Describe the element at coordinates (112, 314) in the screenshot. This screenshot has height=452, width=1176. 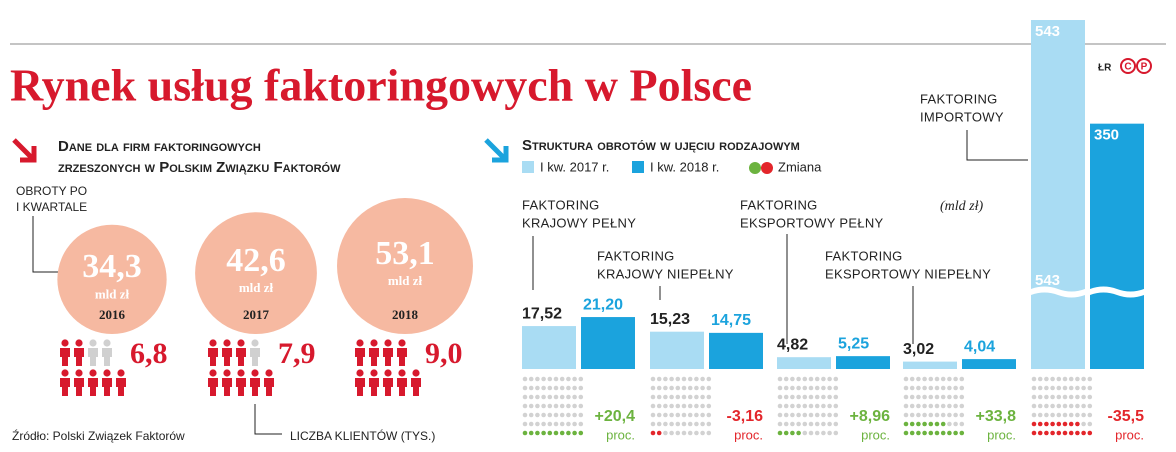
I see `year: 2016` at that location.